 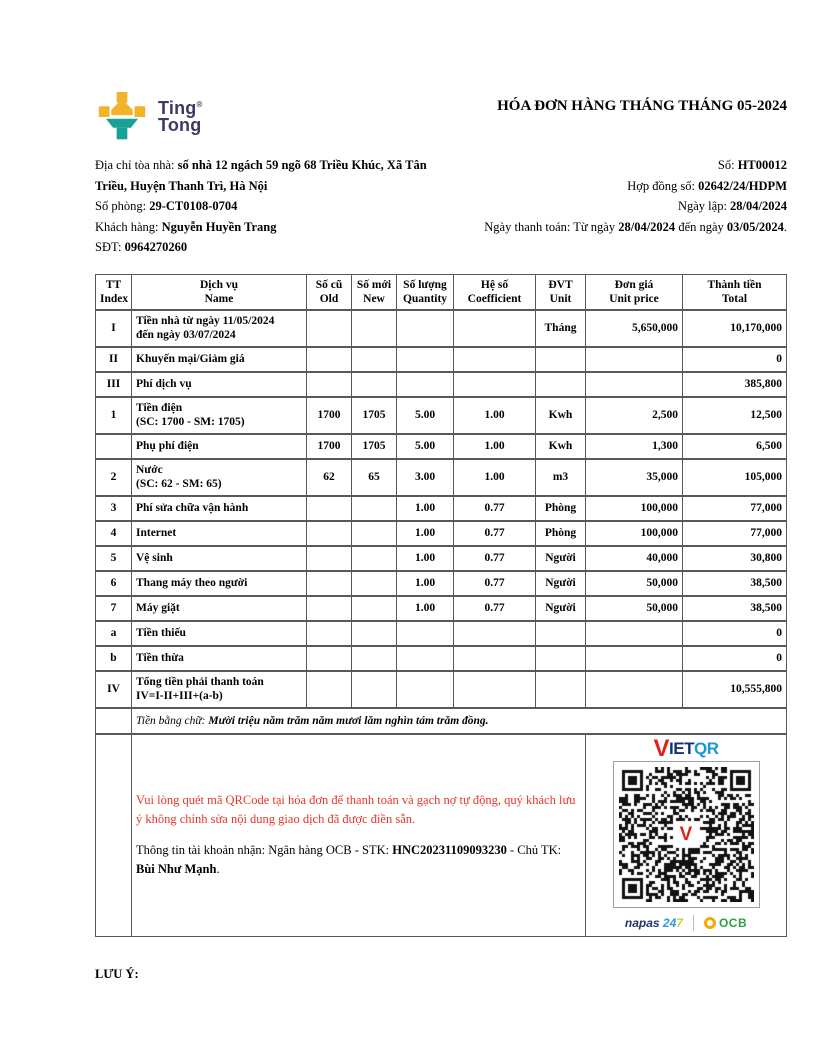 What do you see at coordinates (633, 328) in the screenshot?
I see `cell-price: 5,650,000` at bounding box center [633, 328].